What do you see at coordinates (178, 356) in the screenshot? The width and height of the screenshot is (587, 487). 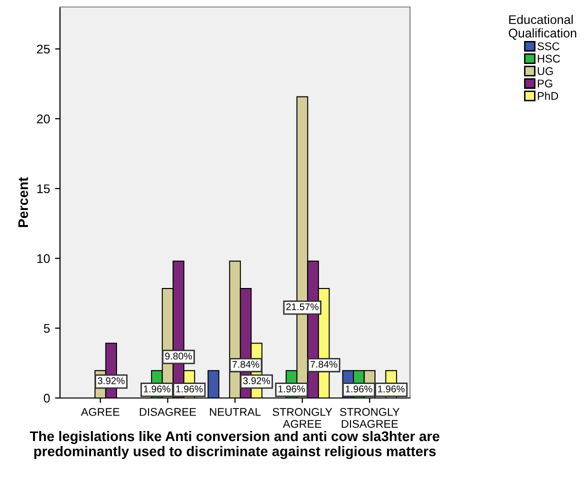 I see `data-label: 9.80%` at bounding box center [178, 356].